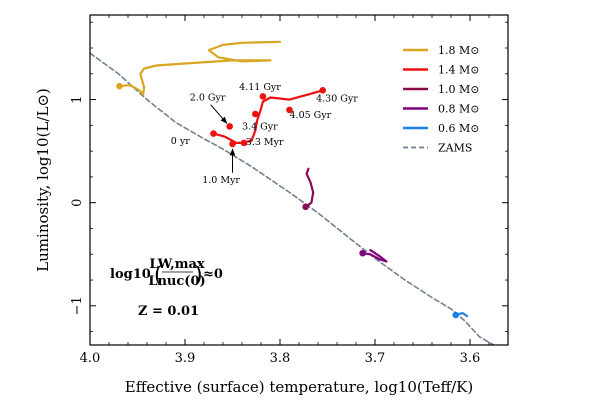 This screenshot has width=598, height=417. What do you see at coordinates (458, 109) in the screenshot?
I see `legend-label-0-8-m: 0.8 M⊙` at bounding box center [458, 109].